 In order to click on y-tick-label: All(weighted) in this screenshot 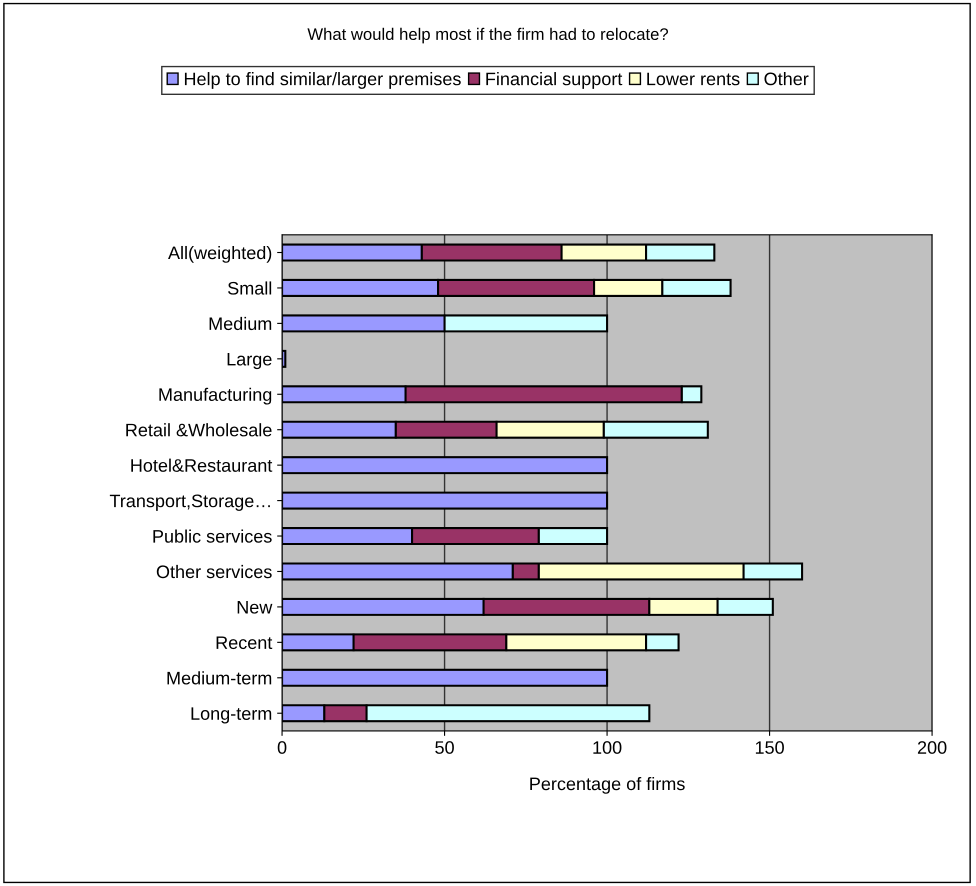, I will do `click(220, 254)`.